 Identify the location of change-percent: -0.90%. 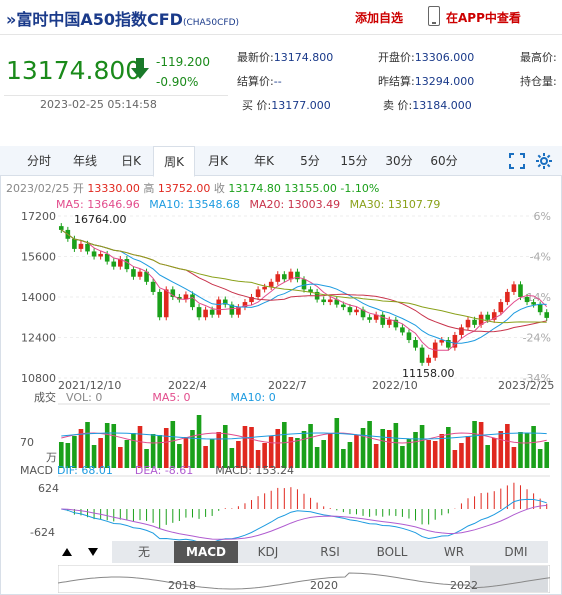
(177, 82).